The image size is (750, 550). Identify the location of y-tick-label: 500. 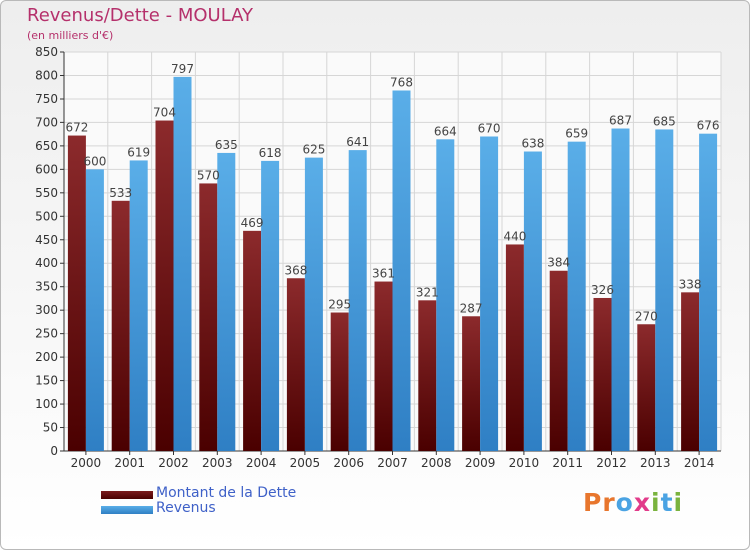
(46, 216).